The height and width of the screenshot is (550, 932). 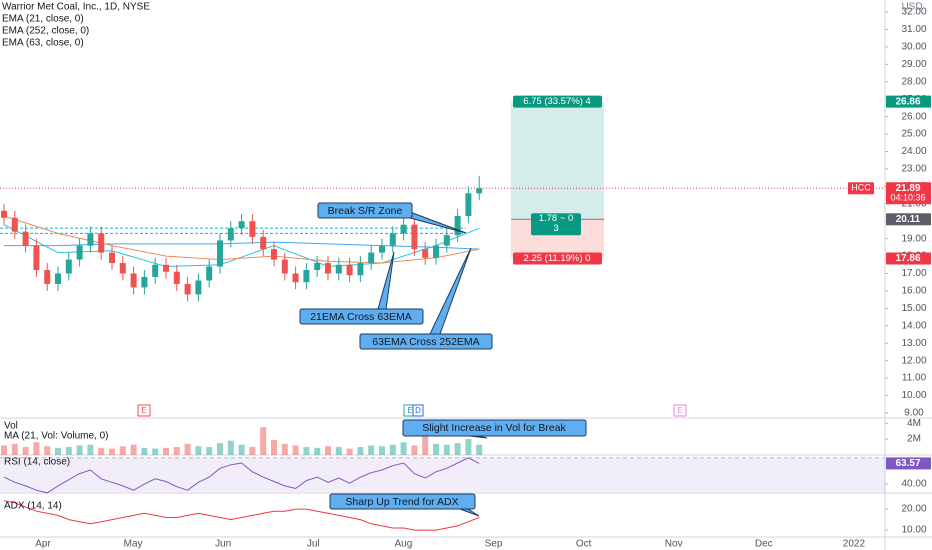 I want to click on y-tick-label: 29.00, so click(x=913, y=64).